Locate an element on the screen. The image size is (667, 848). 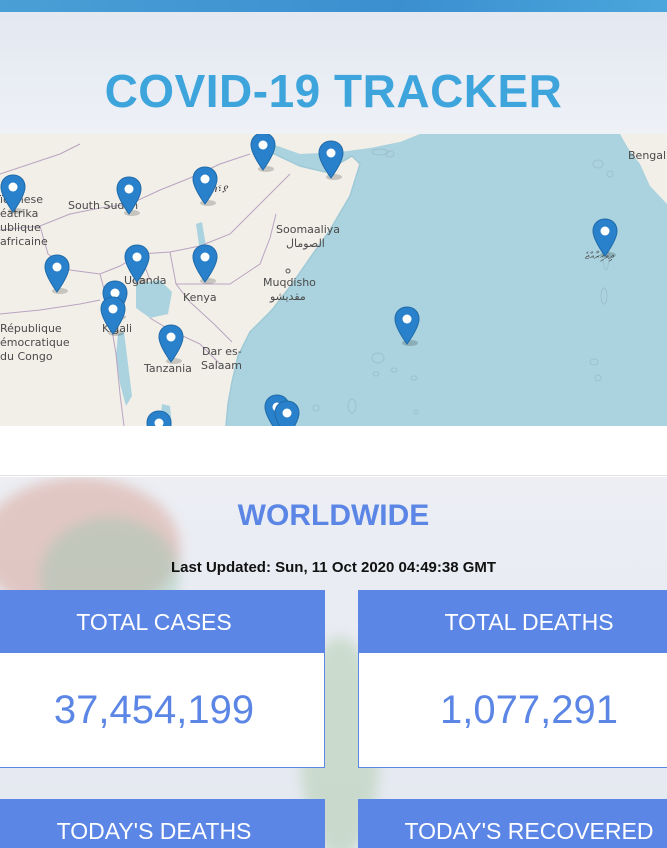
map-label-publique: ublique is located at coordinates (20, 227).